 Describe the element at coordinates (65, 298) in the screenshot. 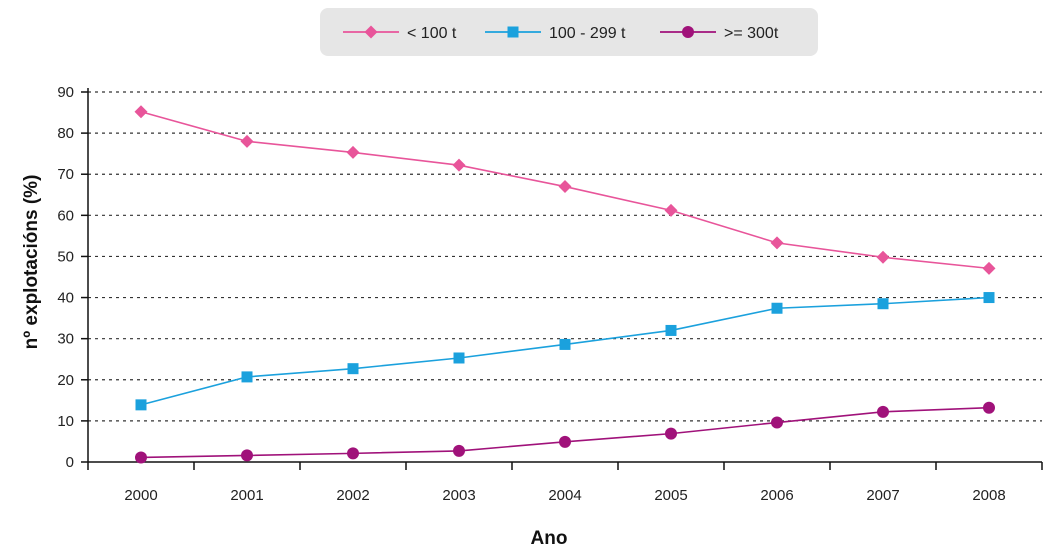

I see `y-tick-label: 40` at that location.